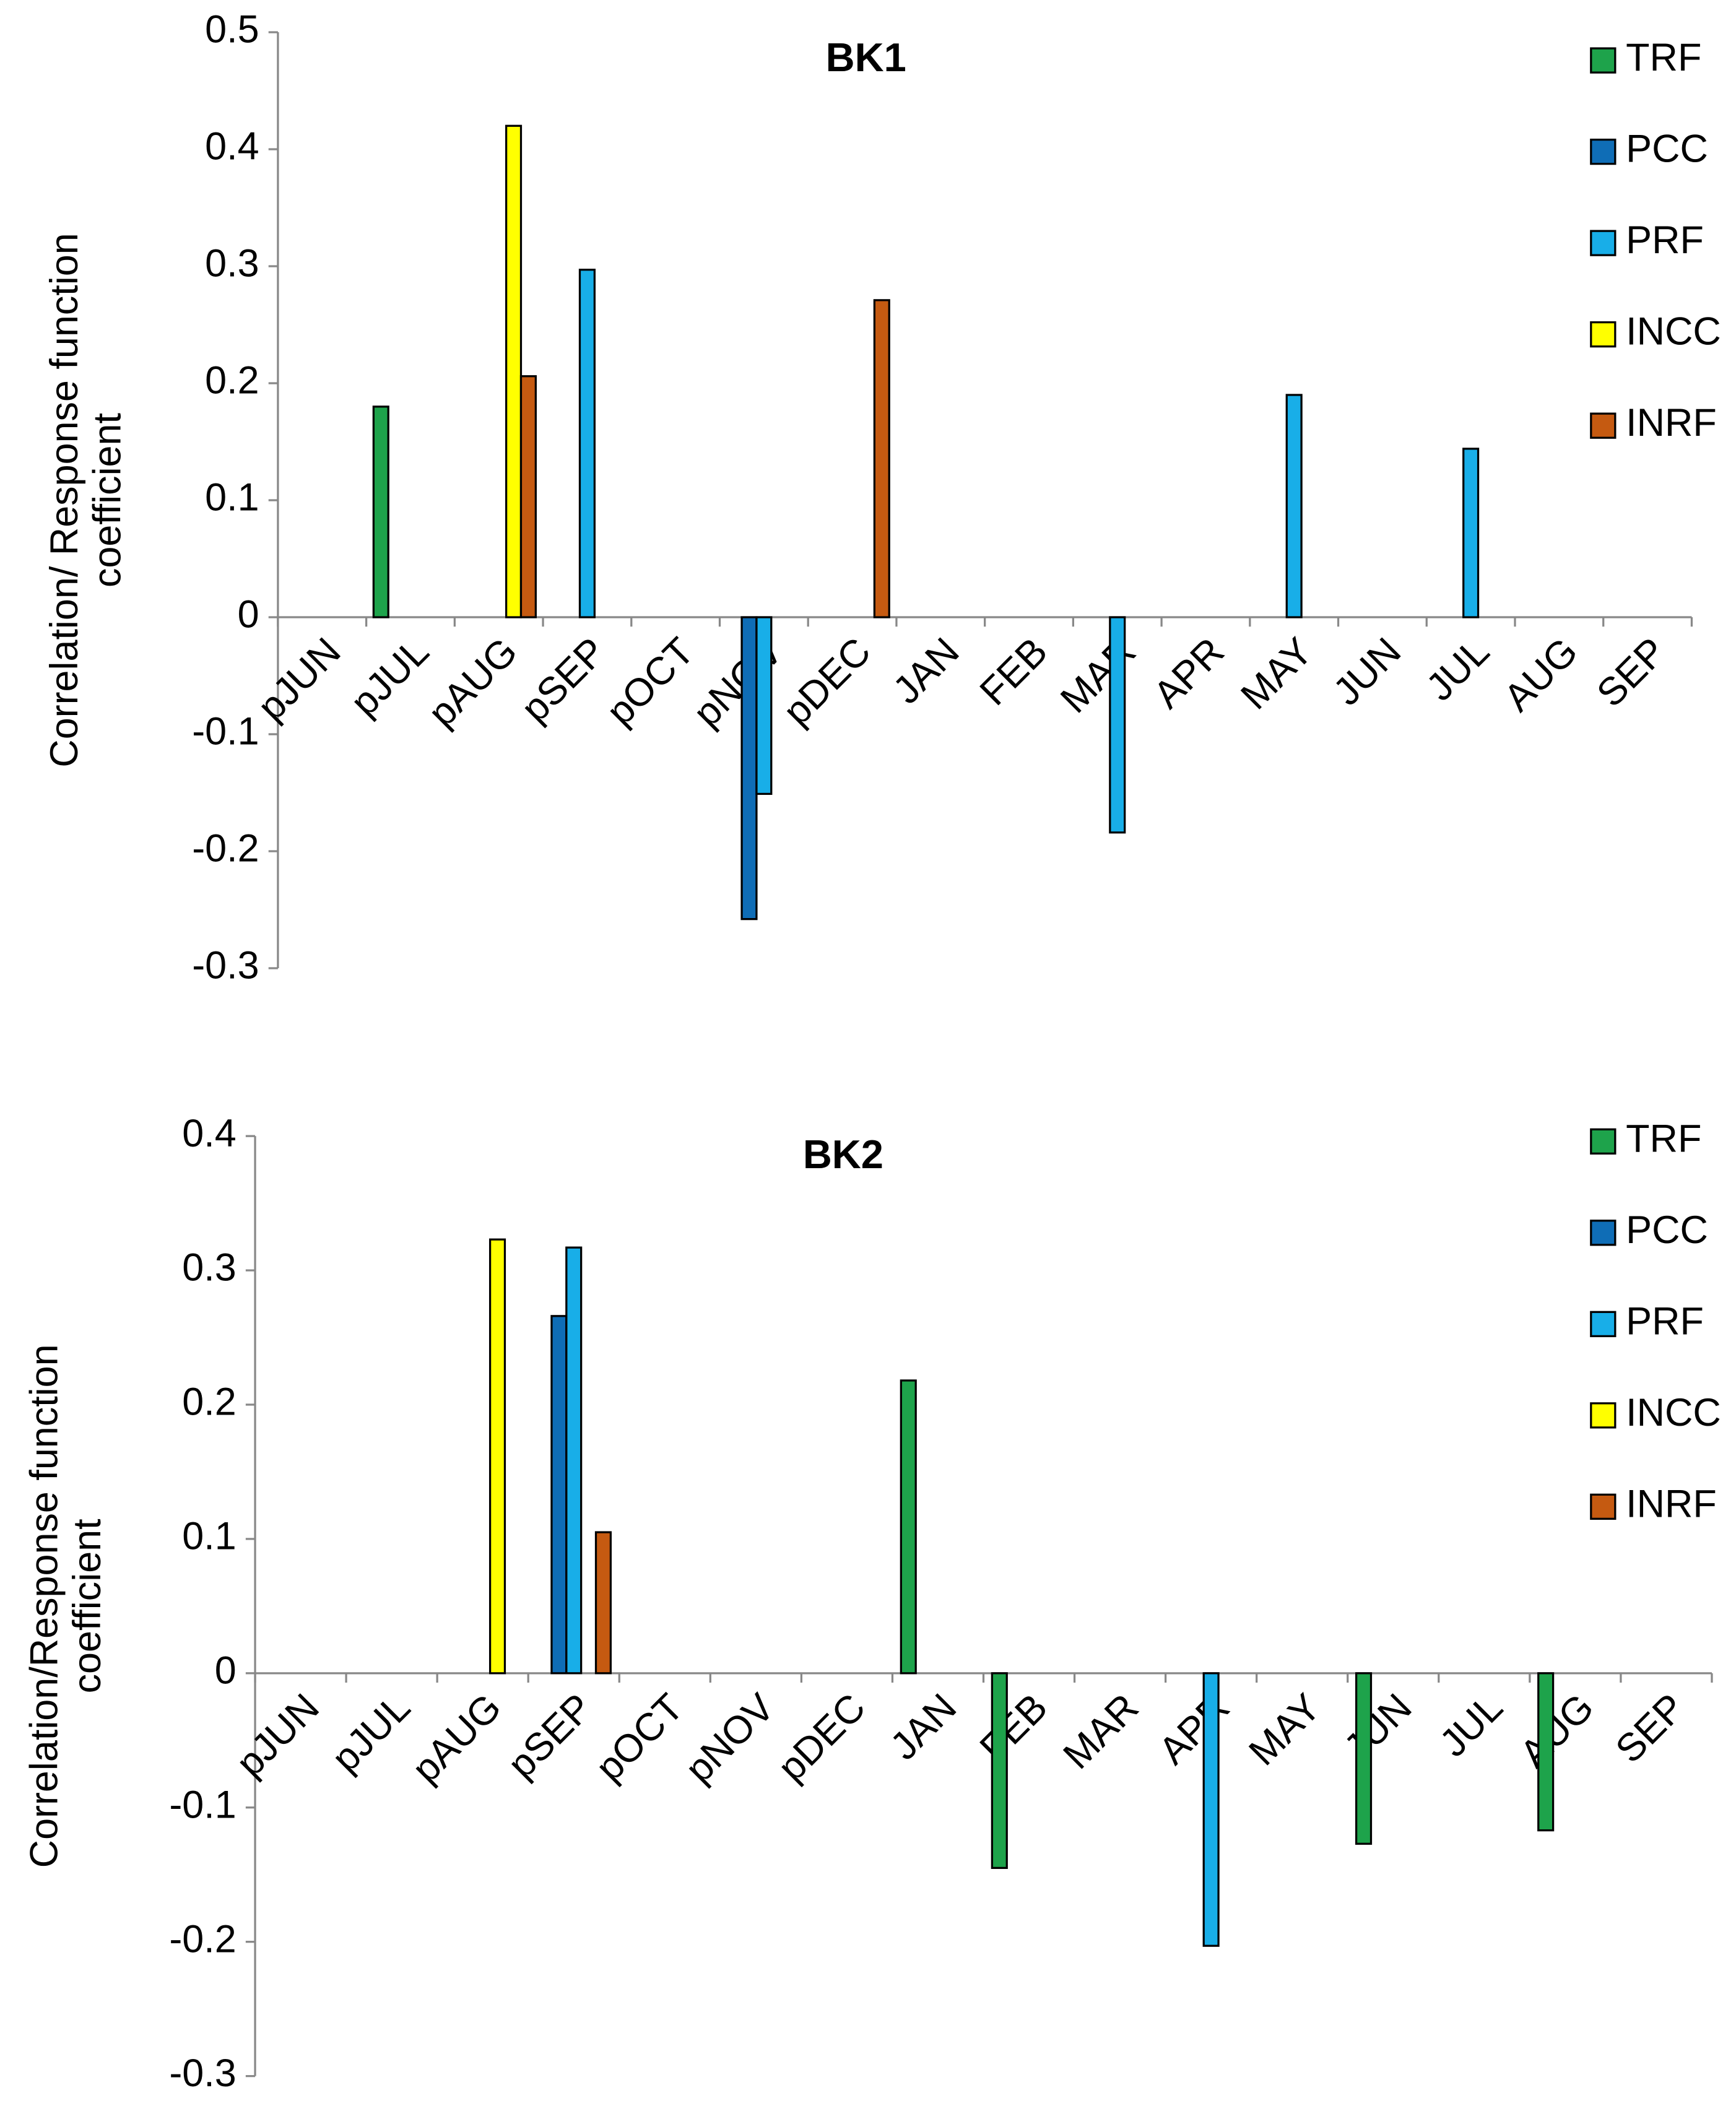  What do you see at coordinates (866, 57) in the screenshot?
I see `chart-title: BK1` at bounding box center [866, 57].